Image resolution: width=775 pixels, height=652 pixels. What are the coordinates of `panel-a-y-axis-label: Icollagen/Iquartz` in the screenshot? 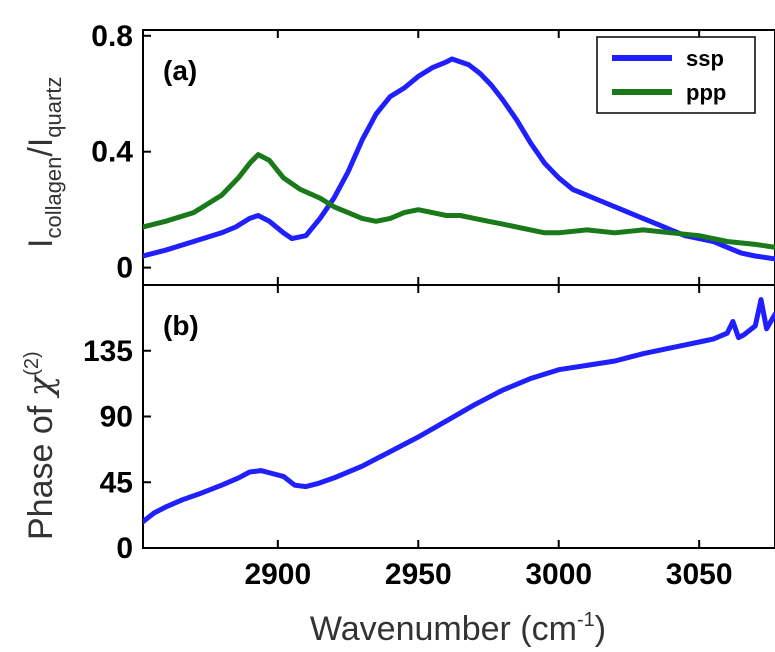 It's located at (44, 162).